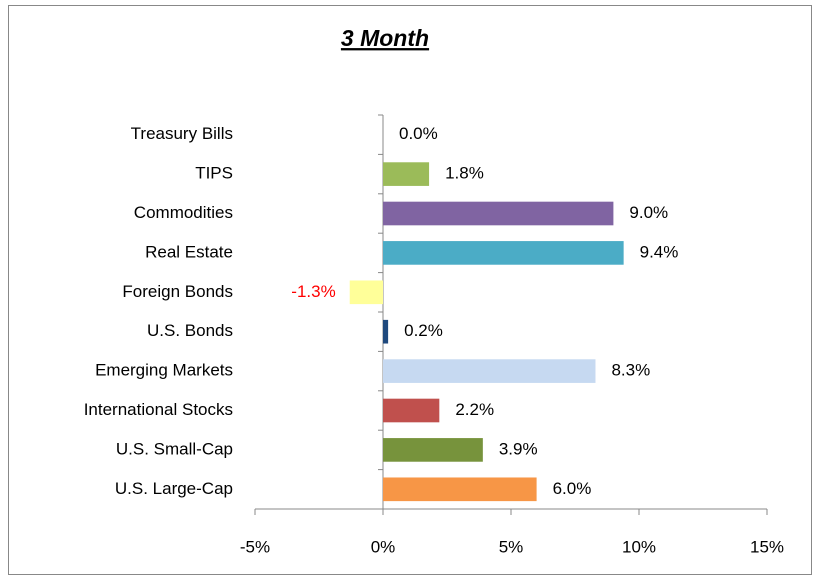 This screenshot has width=815, height=579. Describe the element at coordinates (639, 546) in the screenshot. I see `x-tick-label: 10%` at that location.